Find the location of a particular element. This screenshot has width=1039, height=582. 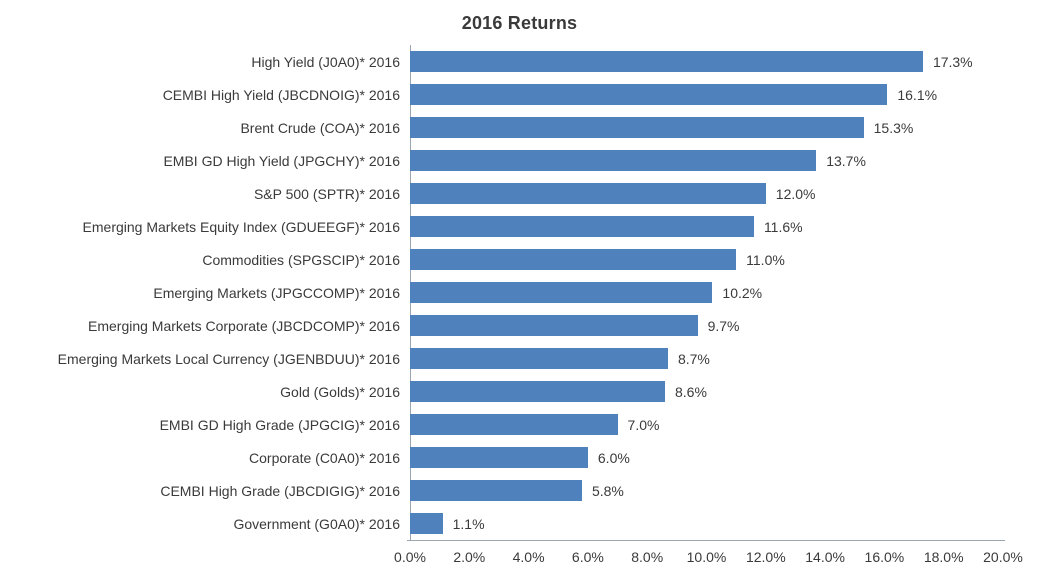

bar-row: CEMBI High Yield (JBCDNOIG)* 2016 16.1% is located at coordinates (501, 94).